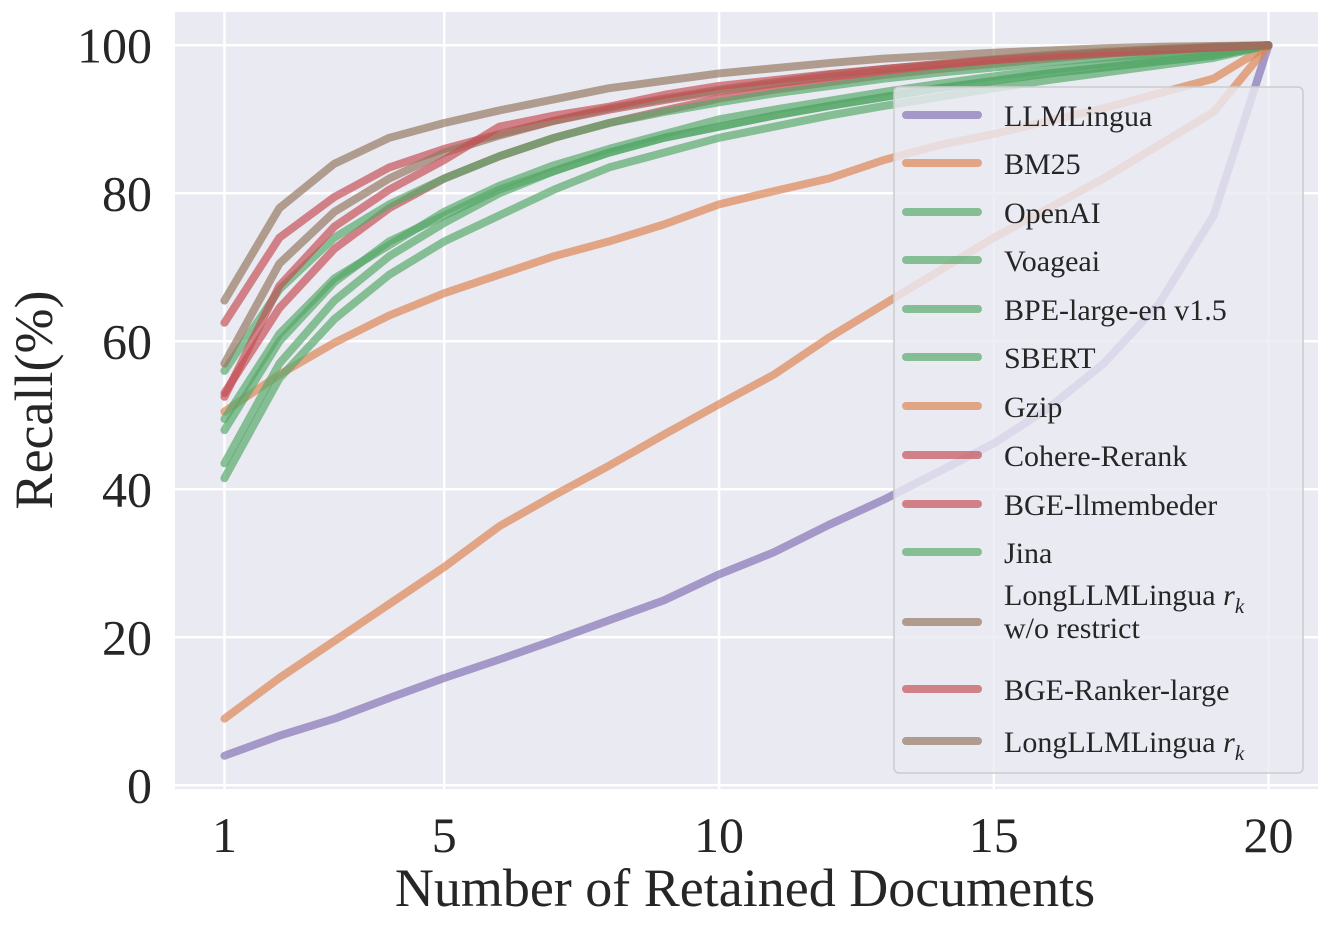  I want to click on legend-label: BGE-Ranker-large, so click(1116, 690).